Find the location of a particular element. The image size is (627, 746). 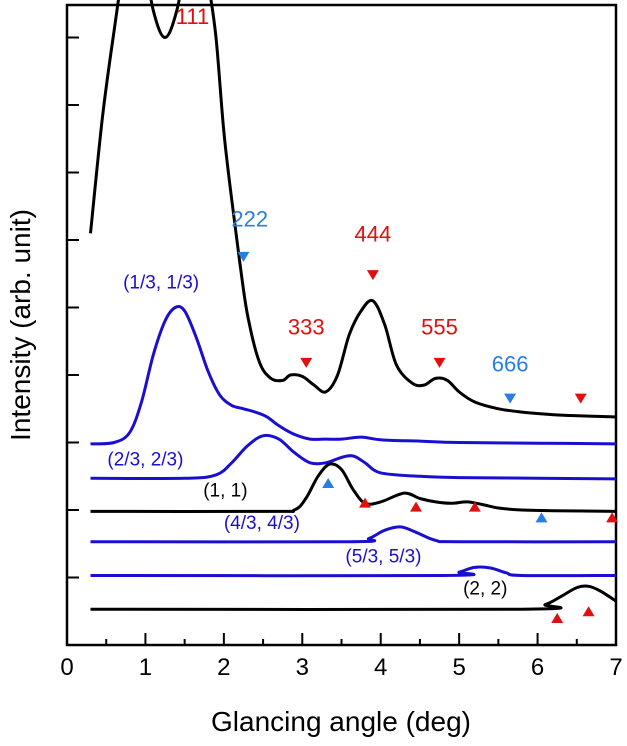

y-axis-title: Intensity (arb. unit) is located at coordinates (20, 325).